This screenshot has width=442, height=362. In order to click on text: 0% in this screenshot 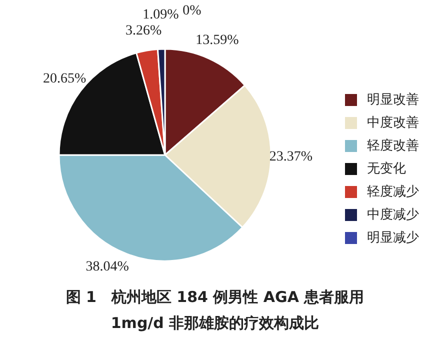, I will do `click(192, 11)`.